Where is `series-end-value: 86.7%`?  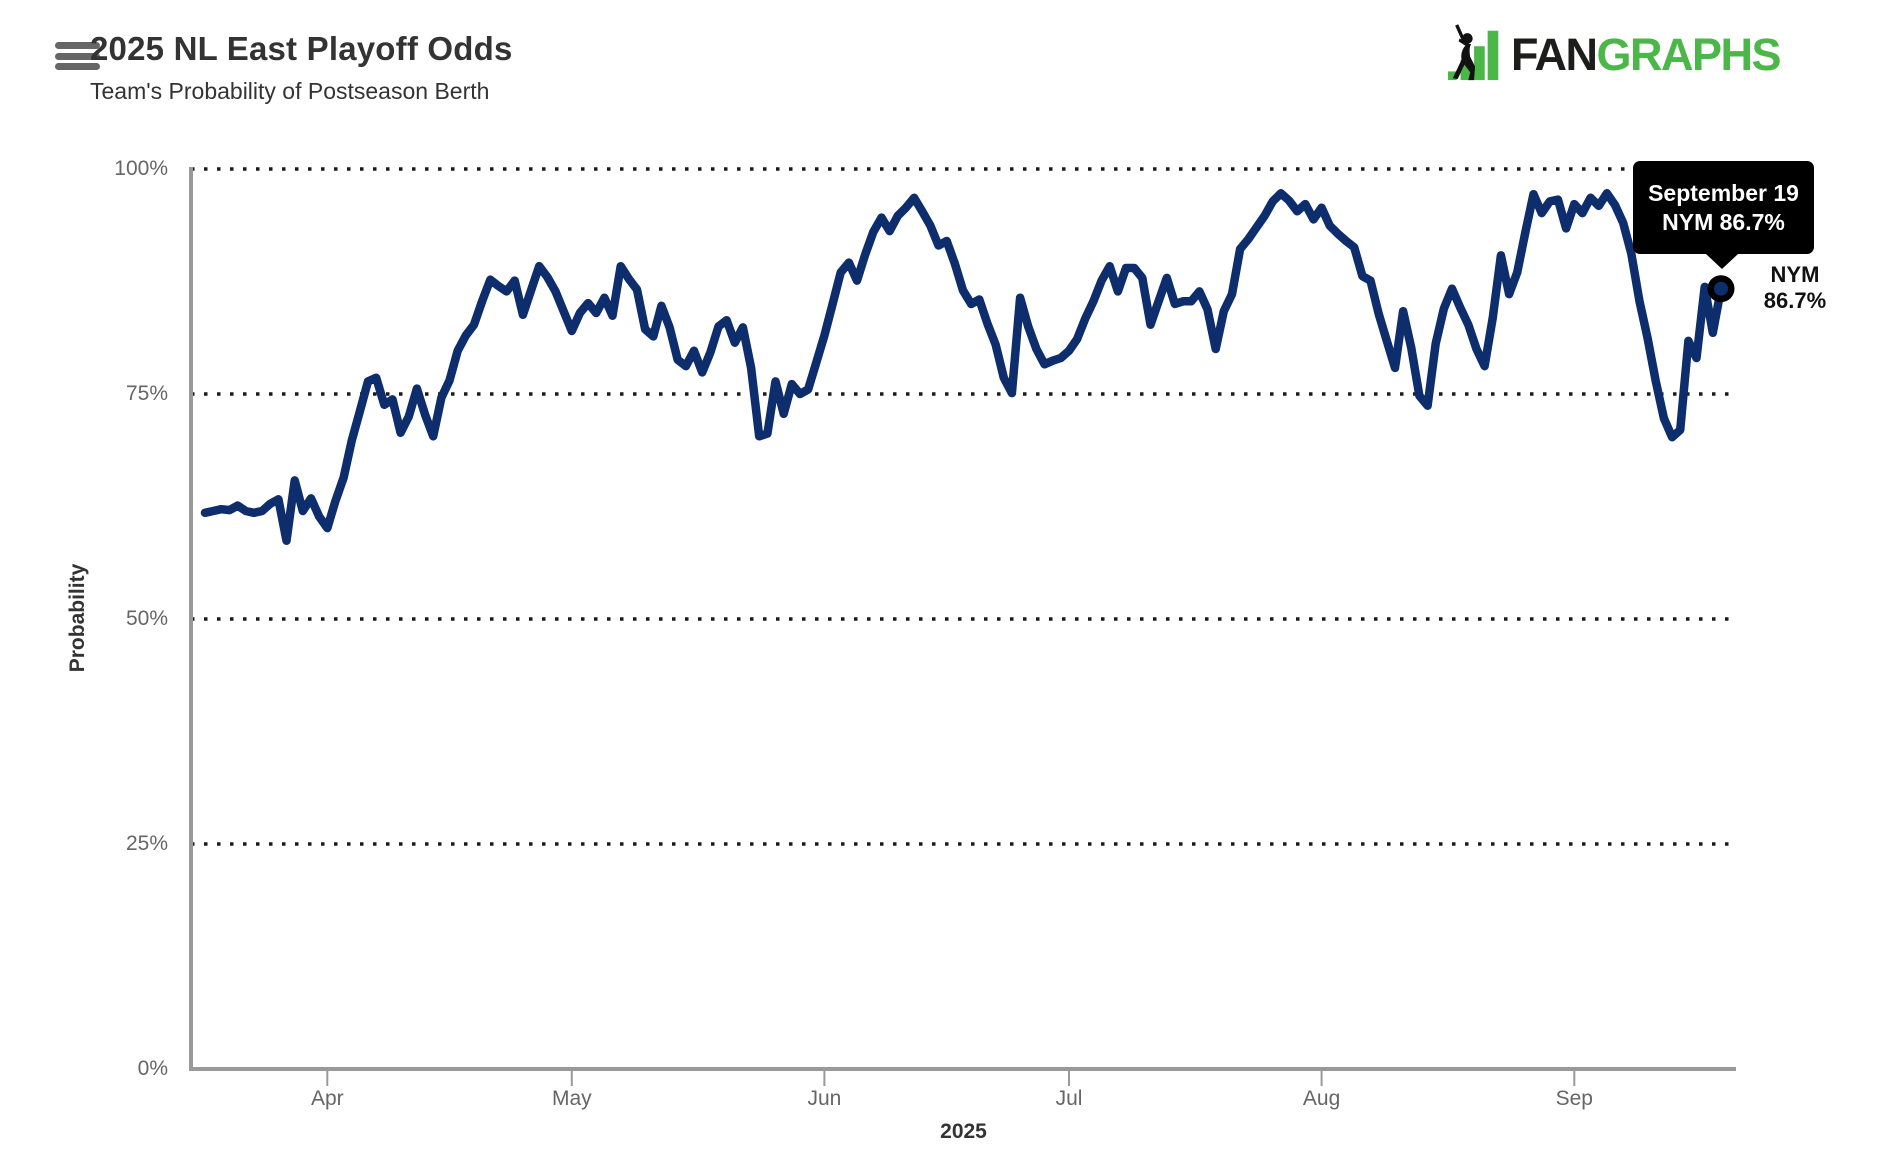 series-end-value: 86.7% is located at coordinates (1795, 300).